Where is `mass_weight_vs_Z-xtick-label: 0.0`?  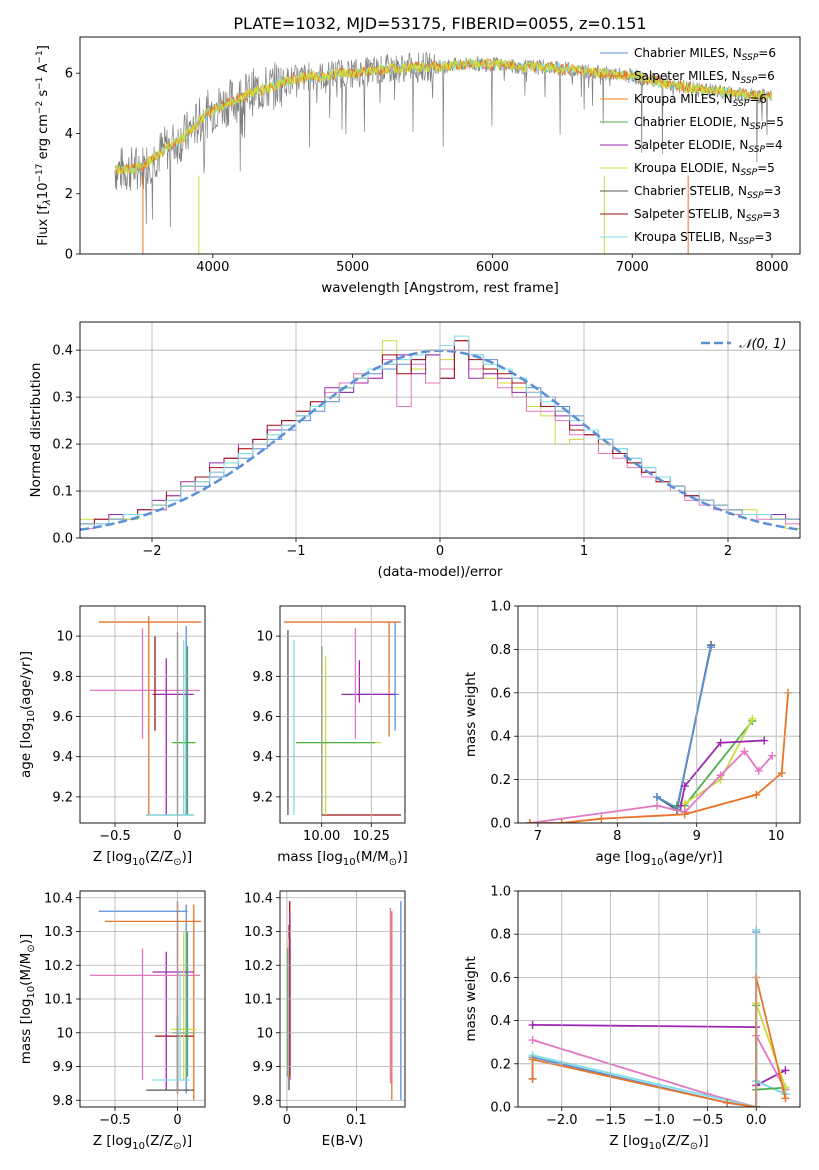 mass_weight_vs_Z-xtick-label: 0.0 is located at coordinates (756, 1120).